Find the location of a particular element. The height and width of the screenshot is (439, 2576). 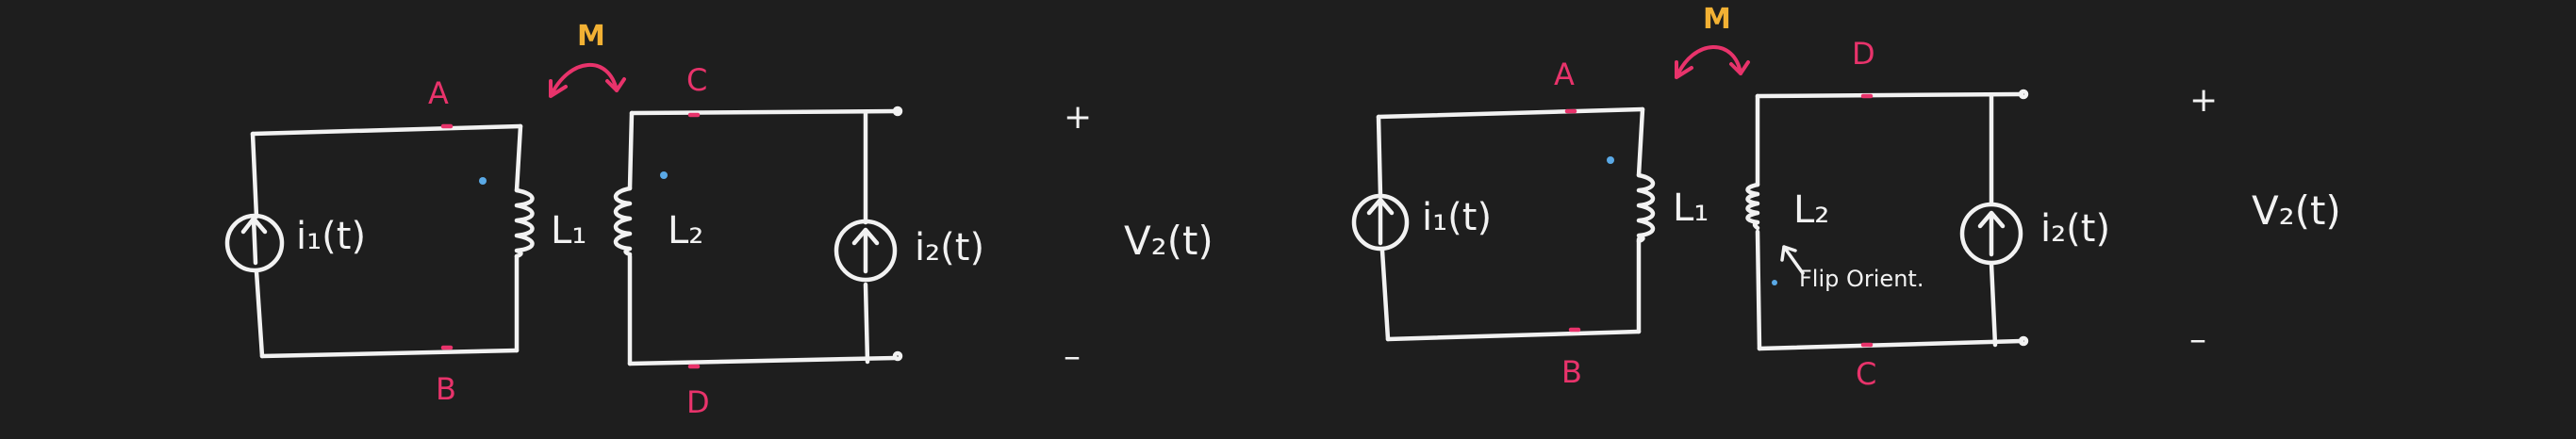

right-source1-label: i₁(t) is located at coordinates (1457, 218).